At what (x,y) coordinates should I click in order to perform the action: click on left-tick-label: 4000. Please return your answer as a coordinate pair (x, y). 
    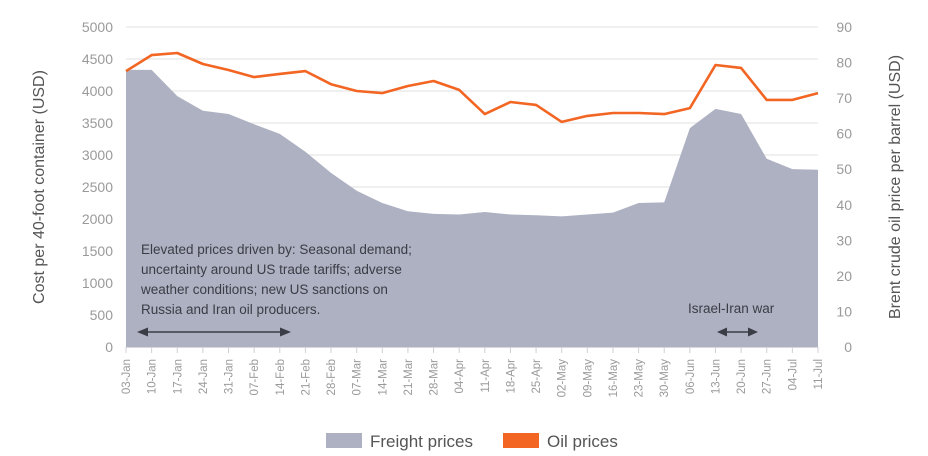
    Looking at the image, I should click on (97, 91).